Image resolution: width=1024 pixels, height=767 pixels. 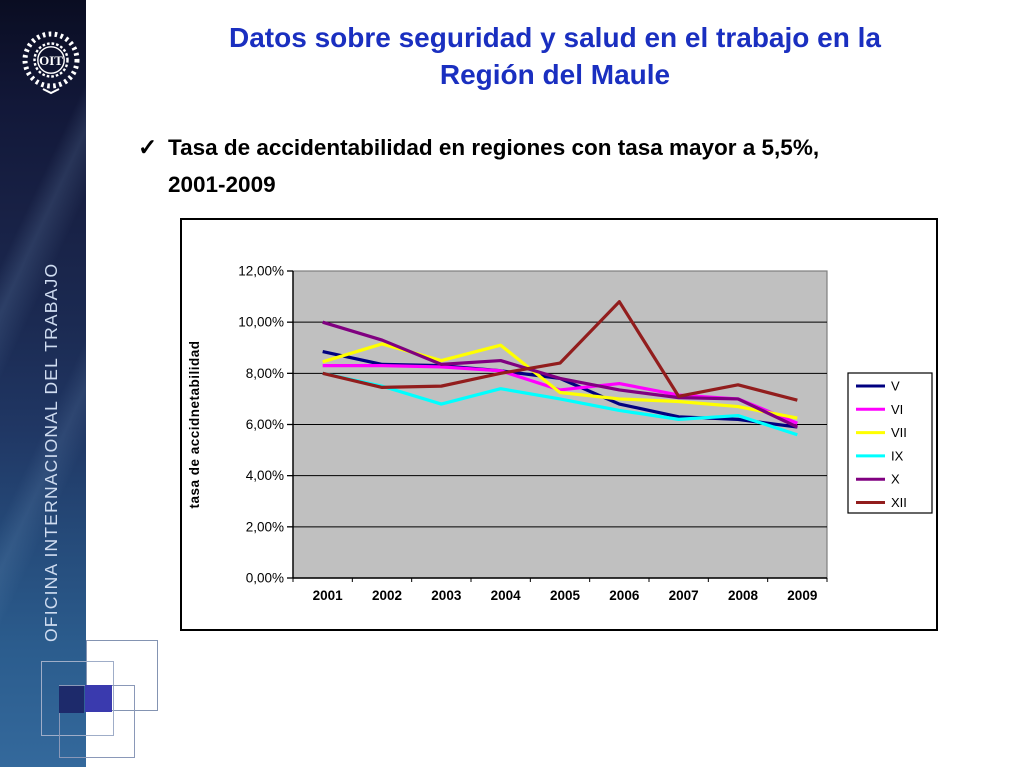 I want to click on series-line-IX, so click(x=560, y=404).